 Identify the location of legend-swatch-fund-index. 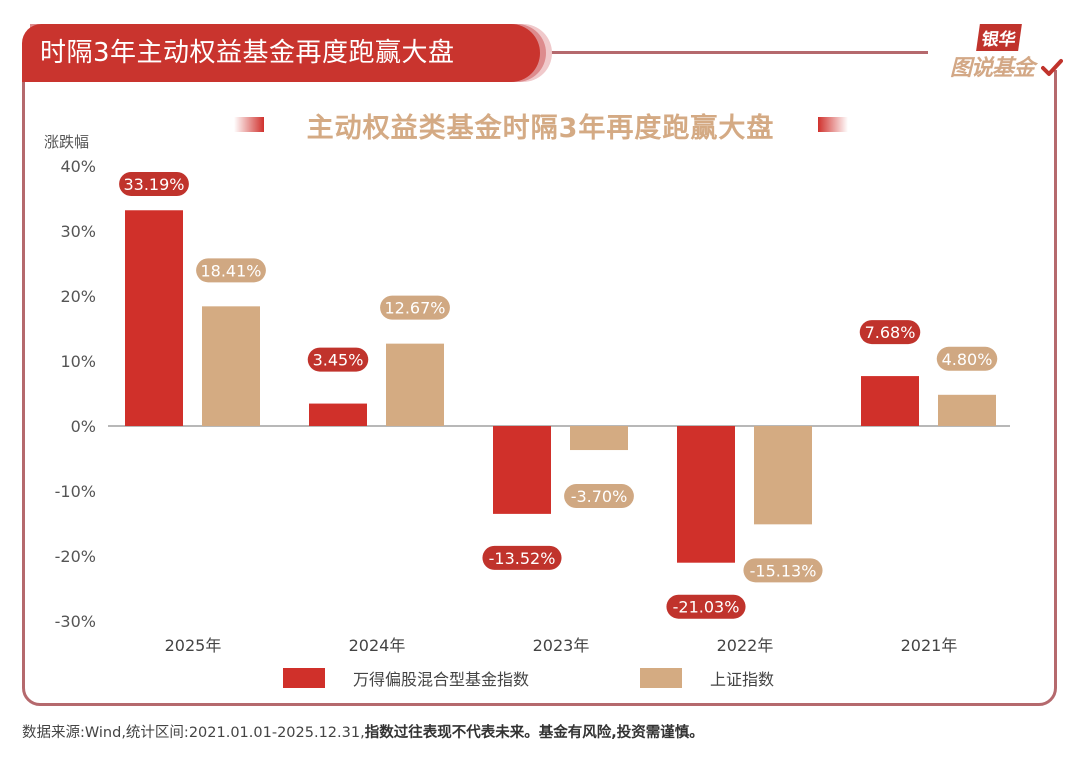
(304, 678).